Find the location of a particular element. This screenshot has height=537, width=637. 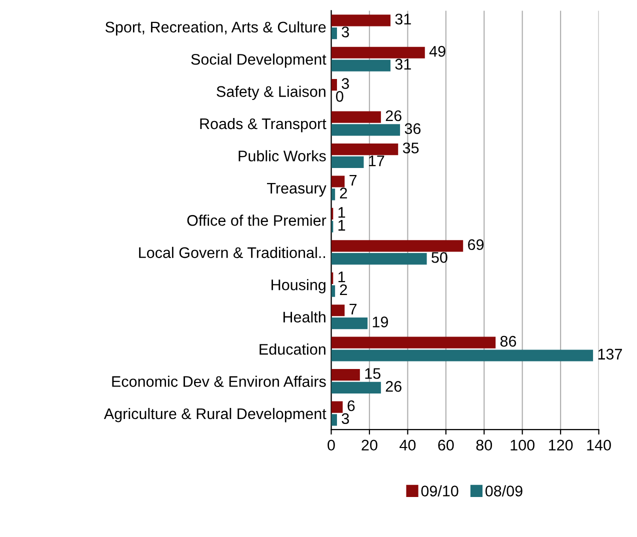

y-tick-label: Education is located at coordinates (293, 349).